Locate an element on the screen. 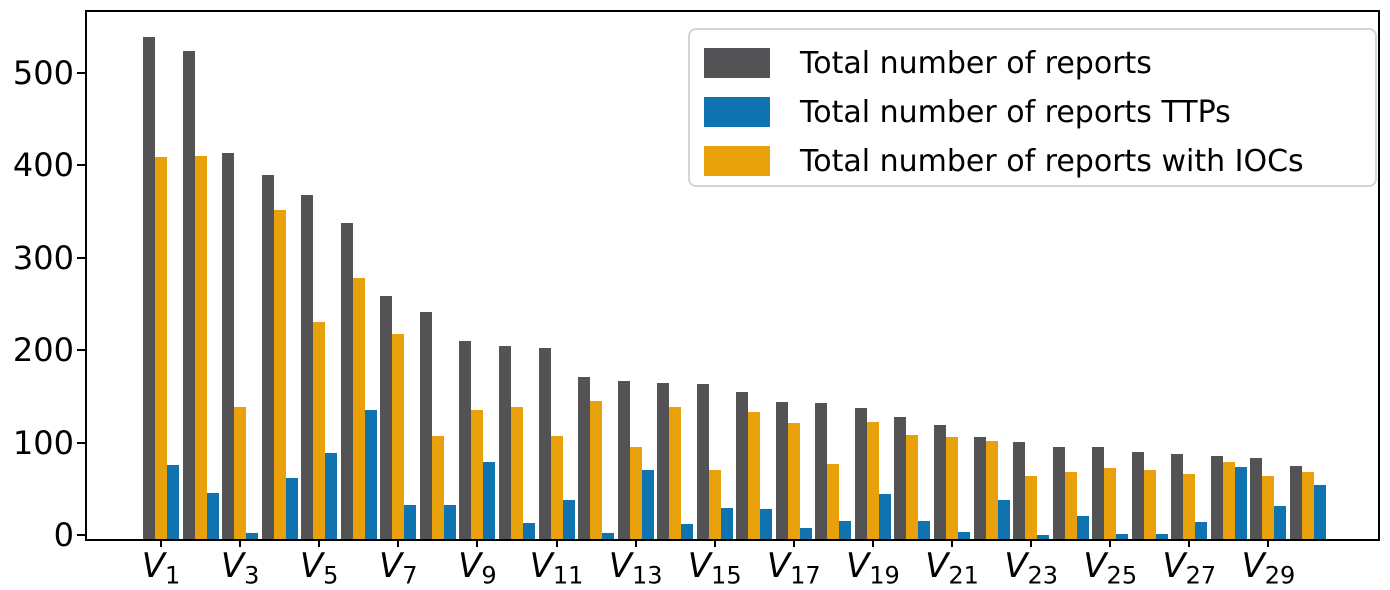 Image resolution: width=1390 pixels, height=590 pixels. bar-v14-iocs is located at coordinates (675, 473).